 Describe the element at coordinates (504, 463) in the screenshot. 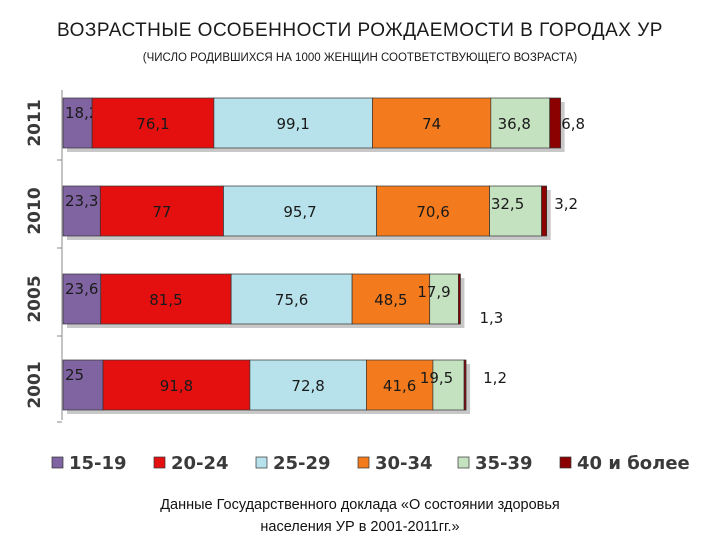

I see `legend-label: 35-39` at that location.